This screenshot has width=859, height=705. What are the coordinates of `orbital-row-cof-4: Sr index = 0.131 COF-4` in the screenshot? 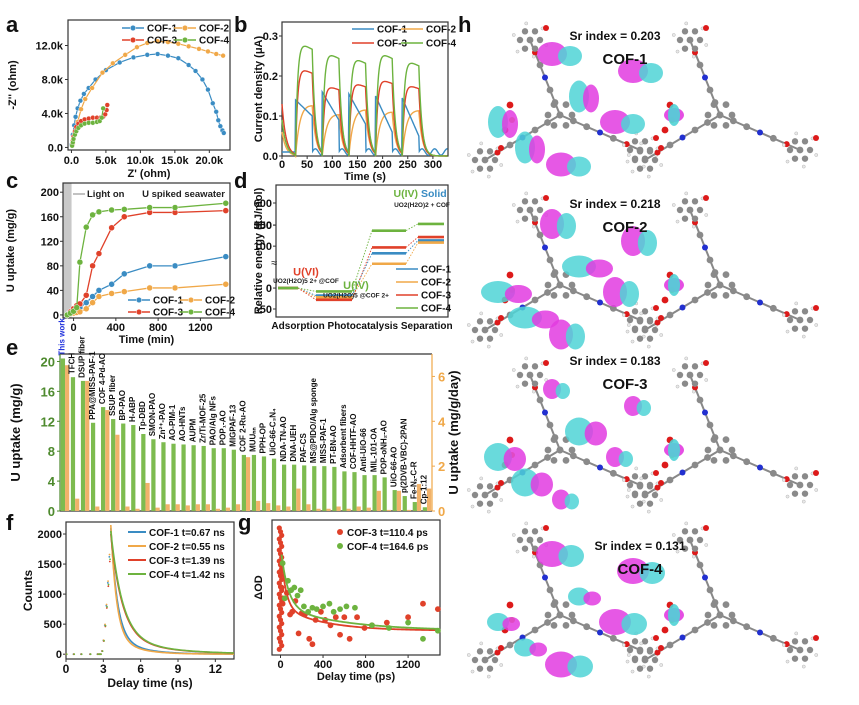 It's located at (642, 600).